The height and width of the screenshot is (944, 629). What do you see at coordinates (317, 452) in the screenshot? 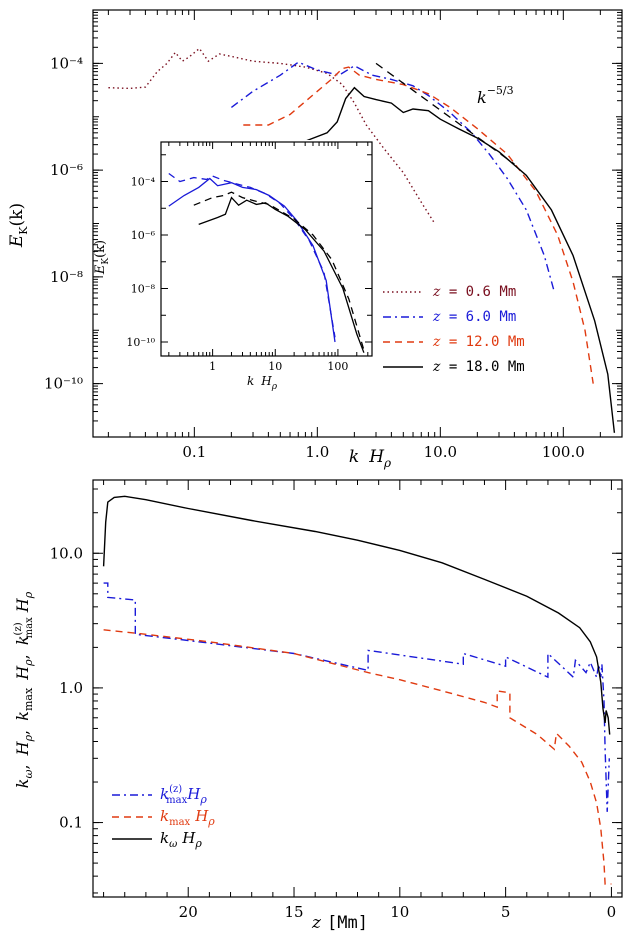
I see `x-tick-label: 1.0` at bounding box center [317, 452].